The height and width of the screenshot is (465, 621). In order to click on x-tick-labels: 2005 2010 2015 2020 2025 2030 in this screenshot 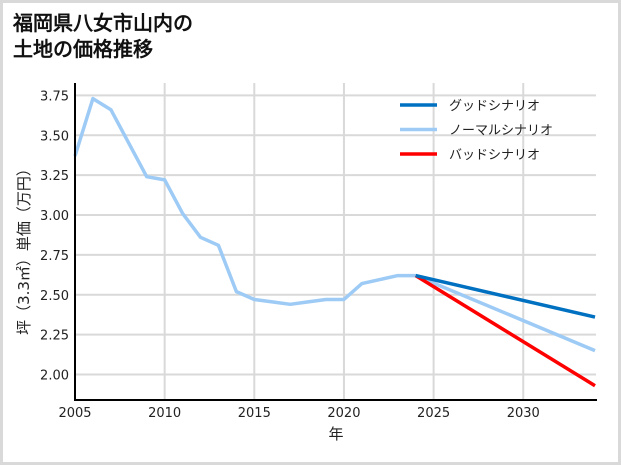, I will do `click(298, 413)`.